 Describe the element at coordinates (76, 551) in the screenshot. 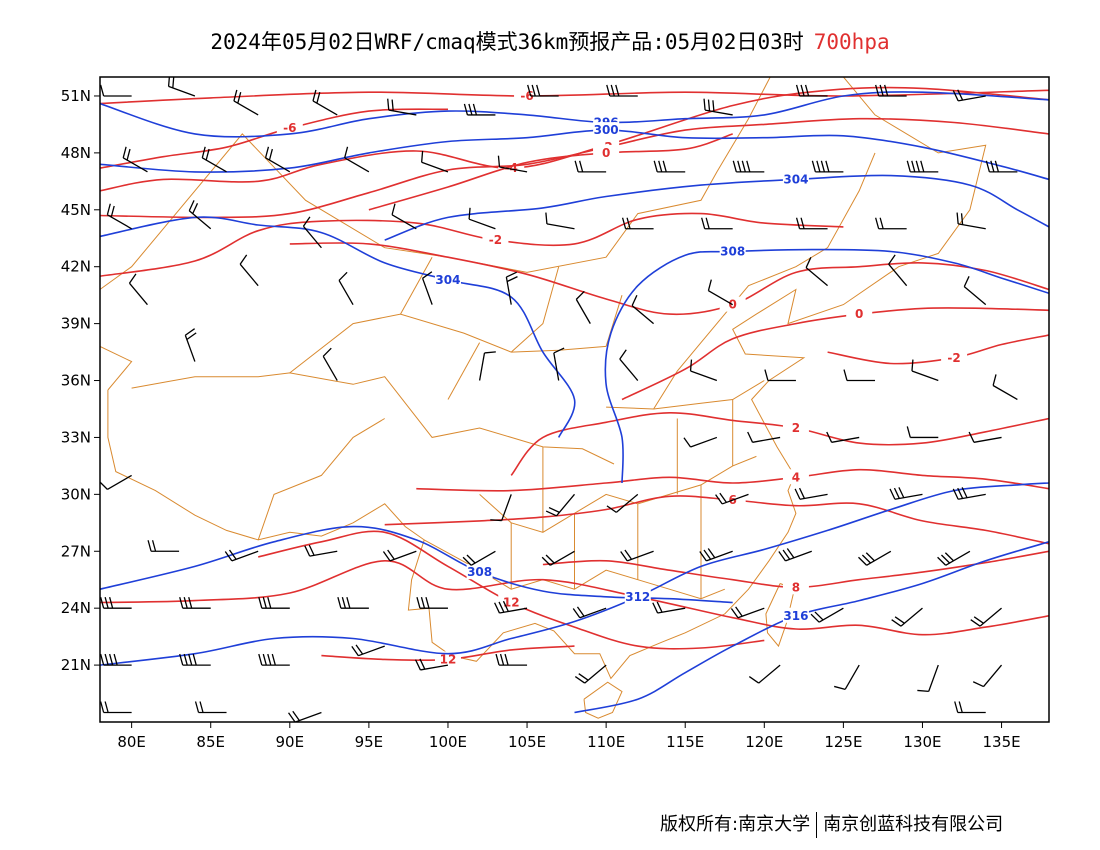

I see `lat-tick-label: 27N` at that location.